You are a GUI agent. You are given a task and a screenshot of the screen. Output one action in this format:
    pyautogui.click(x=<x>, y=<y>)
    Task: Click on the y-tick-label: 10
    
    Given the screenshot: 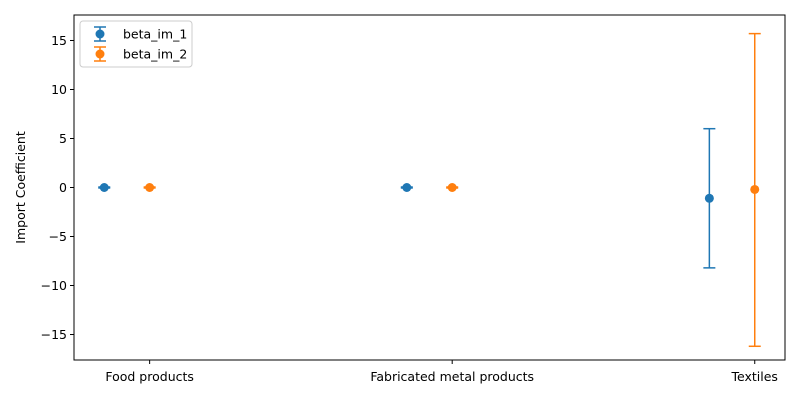 What is the action you would take?
    pyautogui.click(x=59, y=89)
    